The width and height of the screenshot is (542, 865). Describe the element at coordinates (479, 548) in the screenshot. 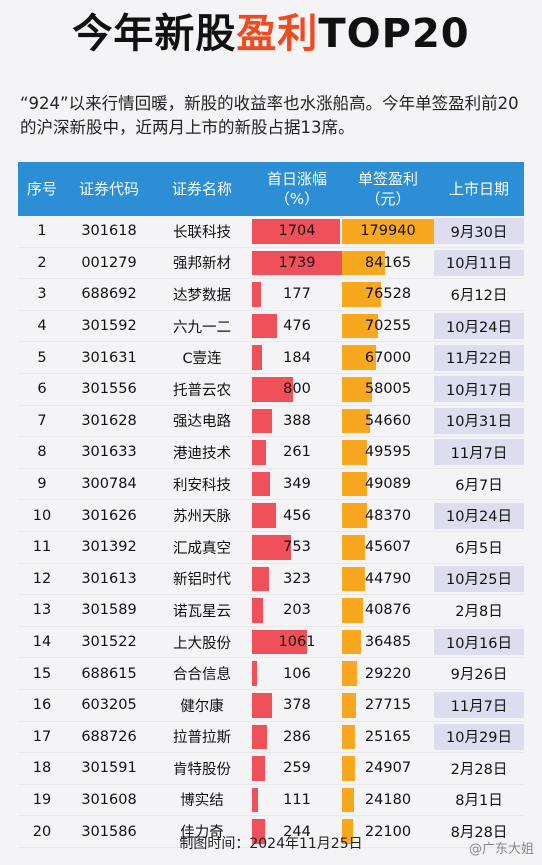

I see `date-value: 6月5日` at that location.